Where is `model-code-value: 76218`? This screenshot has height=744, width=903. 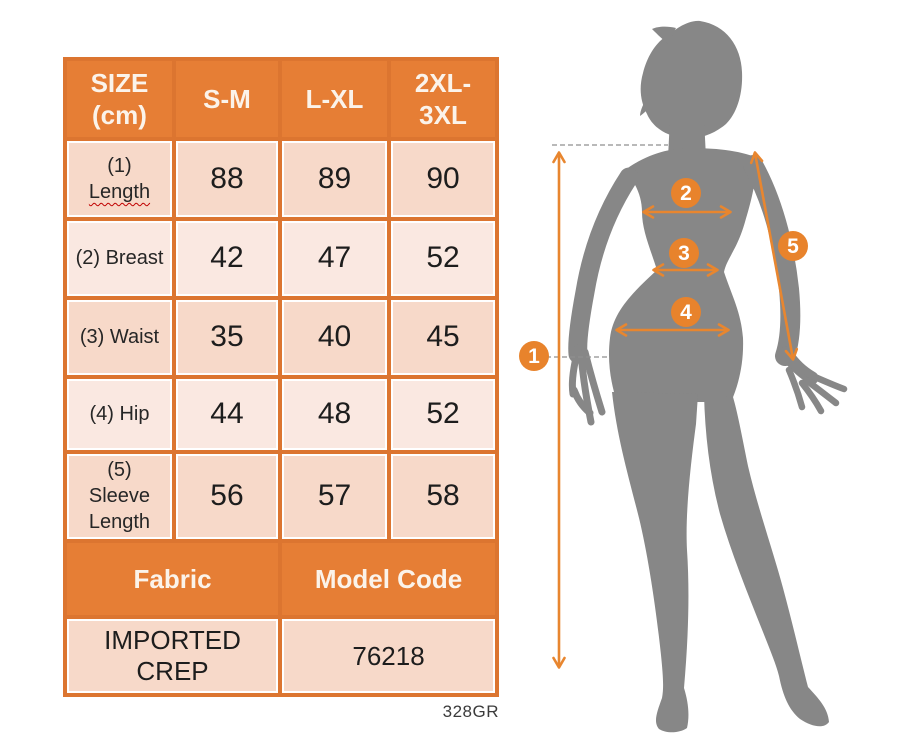
model-code-value: 76218 is located at coordinates (388, 656).